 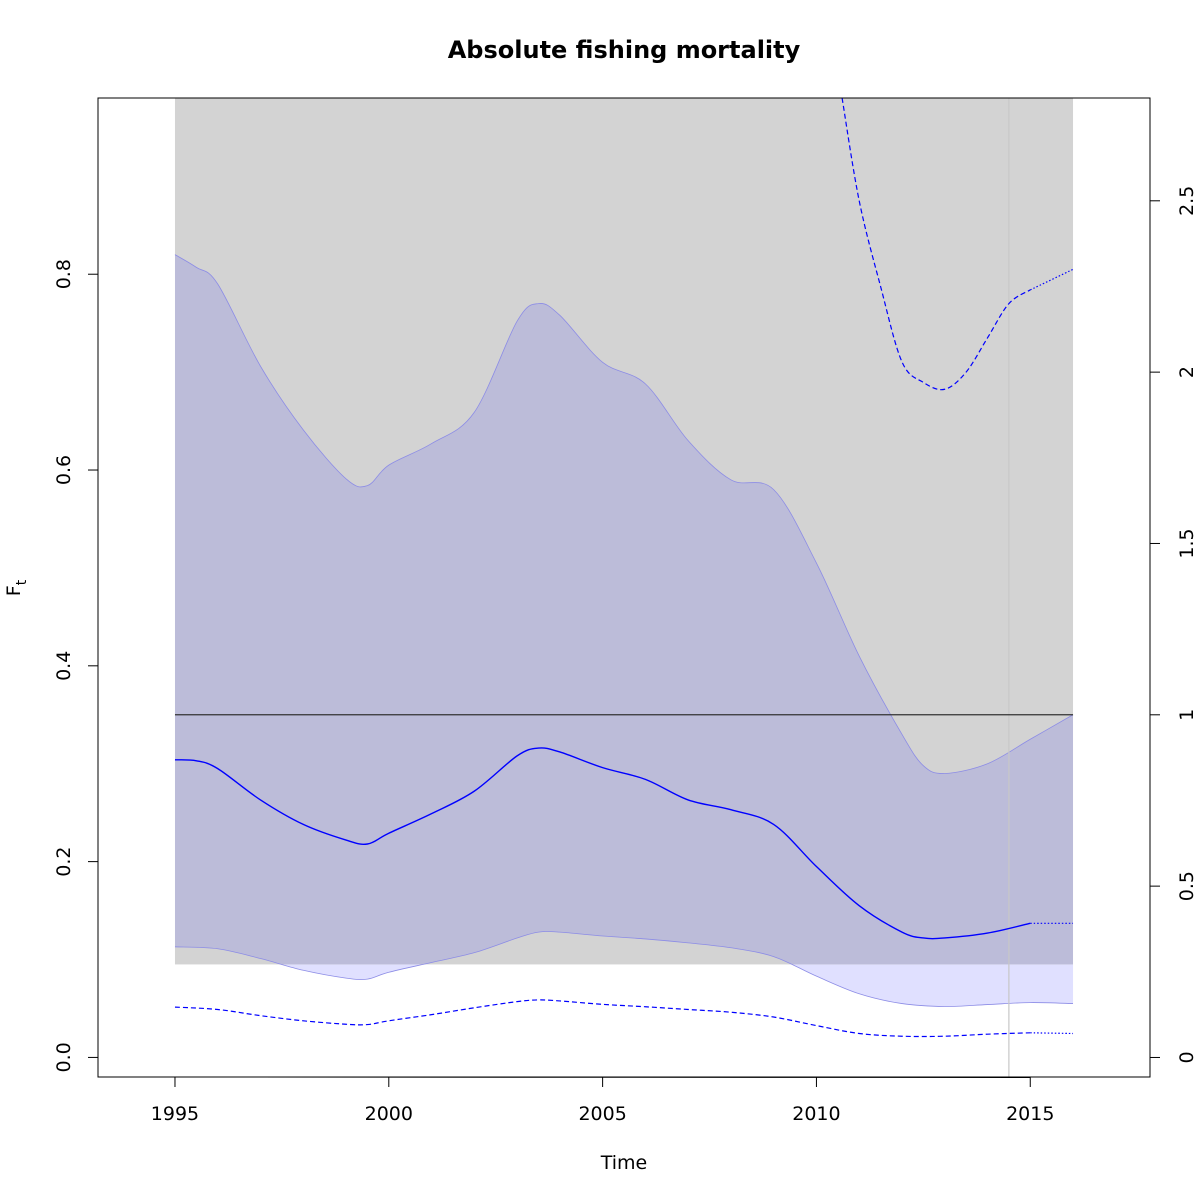 I want to click on relative-lower-line, so click(x=602, y=1018).